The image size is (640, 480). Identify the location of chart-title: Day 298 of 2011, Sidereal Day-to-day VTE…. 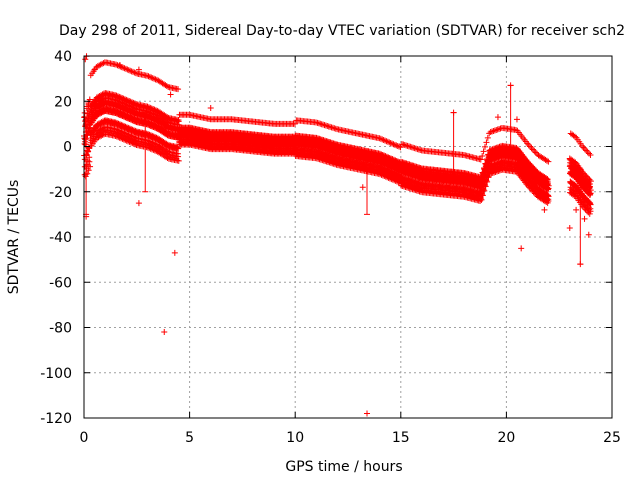
(342, 31).